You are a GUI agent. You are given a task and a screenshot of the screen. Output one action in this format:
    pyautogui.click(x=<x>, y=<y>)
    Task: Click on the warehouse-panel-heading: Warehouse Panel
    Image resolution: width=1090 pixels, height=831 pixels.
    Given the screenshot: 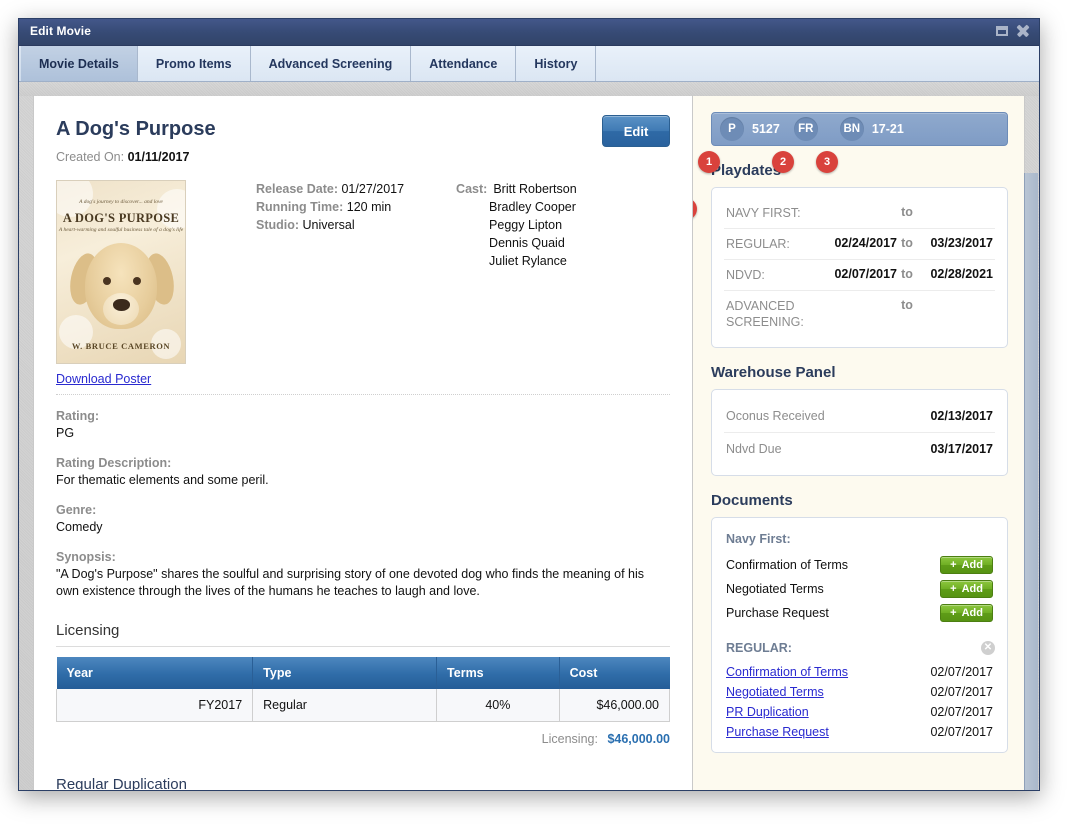 What is the action you would take?
    pyautogui.click(x=773, y=372)
    